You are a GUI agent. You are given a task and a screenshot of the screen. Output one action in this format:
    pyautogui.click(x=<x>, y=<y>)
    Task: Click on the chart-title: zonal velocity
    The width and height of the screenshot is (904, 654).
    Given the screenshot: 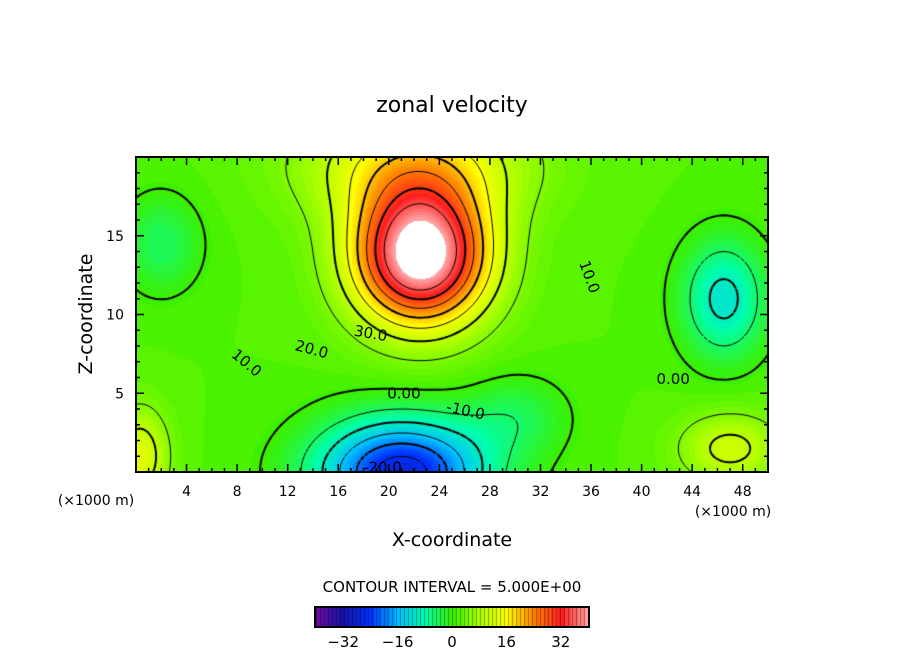 What is the action you would take?
    pyautogui.click(x=452, y=105)
    